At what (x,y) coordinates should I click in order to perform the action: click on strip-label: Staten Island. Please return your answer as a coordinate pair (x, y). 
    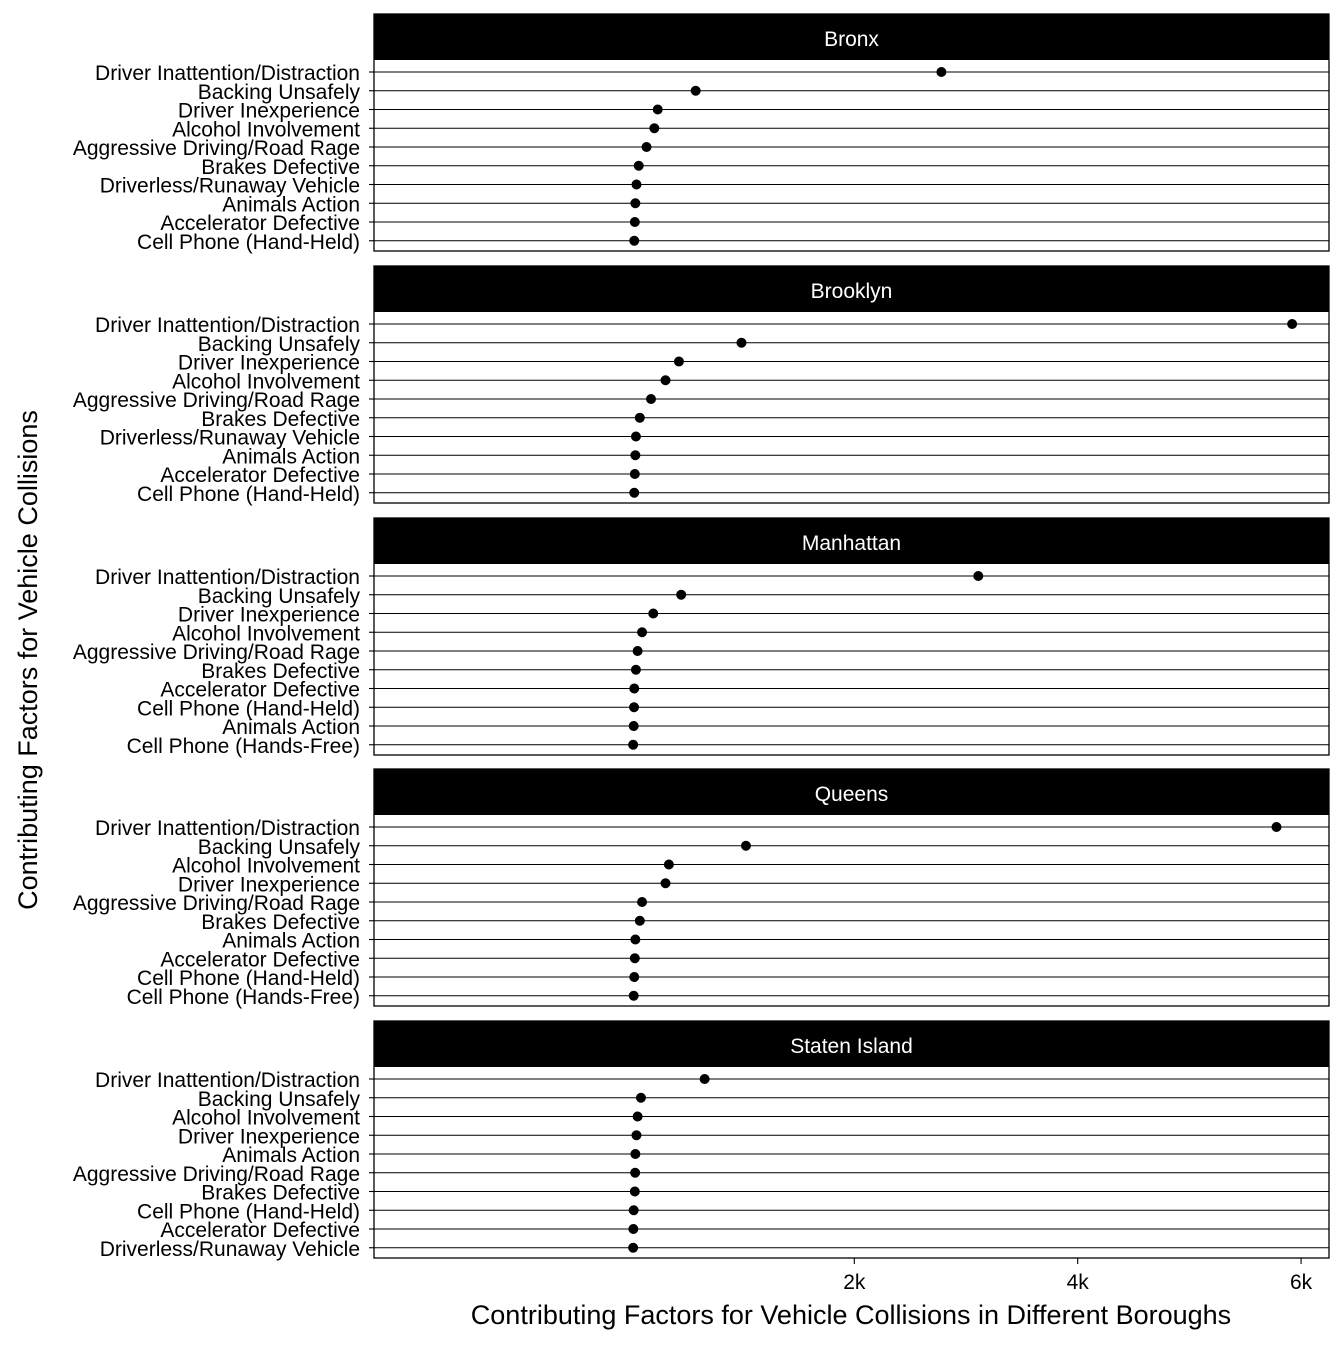
    Looking at the image, I should click on (851, 1046).